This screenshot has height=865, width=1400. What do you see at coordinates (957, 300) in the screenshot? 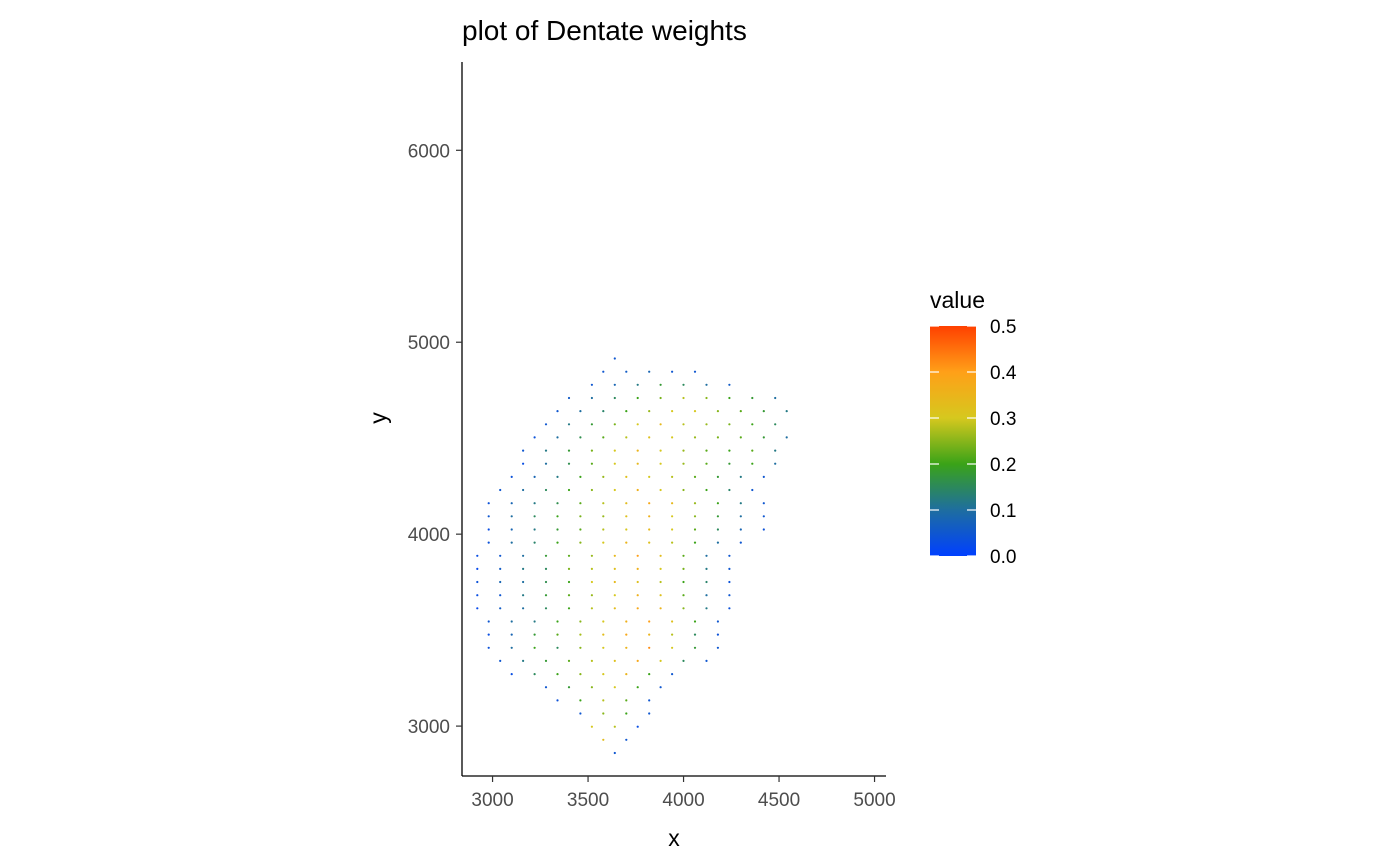
I see `legend-title: value` at bounding box center [957, 300].